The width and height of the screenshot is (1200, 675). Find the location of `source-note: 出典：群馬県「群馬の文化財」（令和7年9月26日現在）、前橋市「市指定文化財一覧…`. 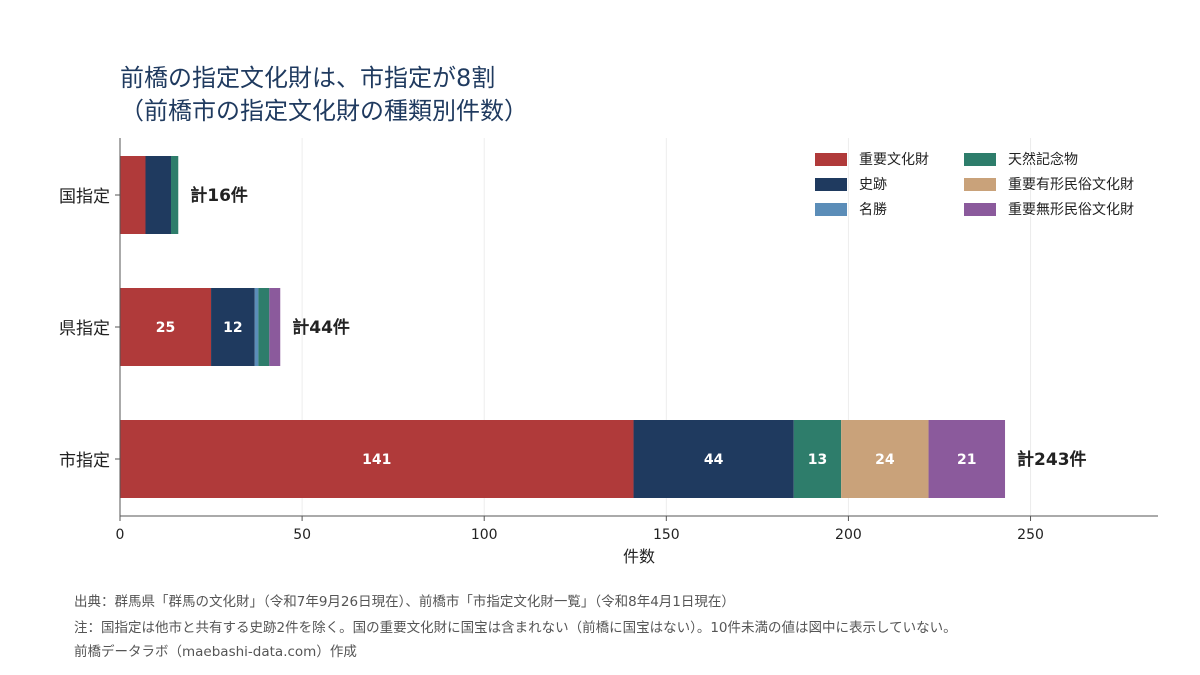

source-note: 出典：群馬県「群馬の文化財」（令和7年9月26日現在）、前橋市「市指定文化財一覧… is located at coordinates (404, 602).